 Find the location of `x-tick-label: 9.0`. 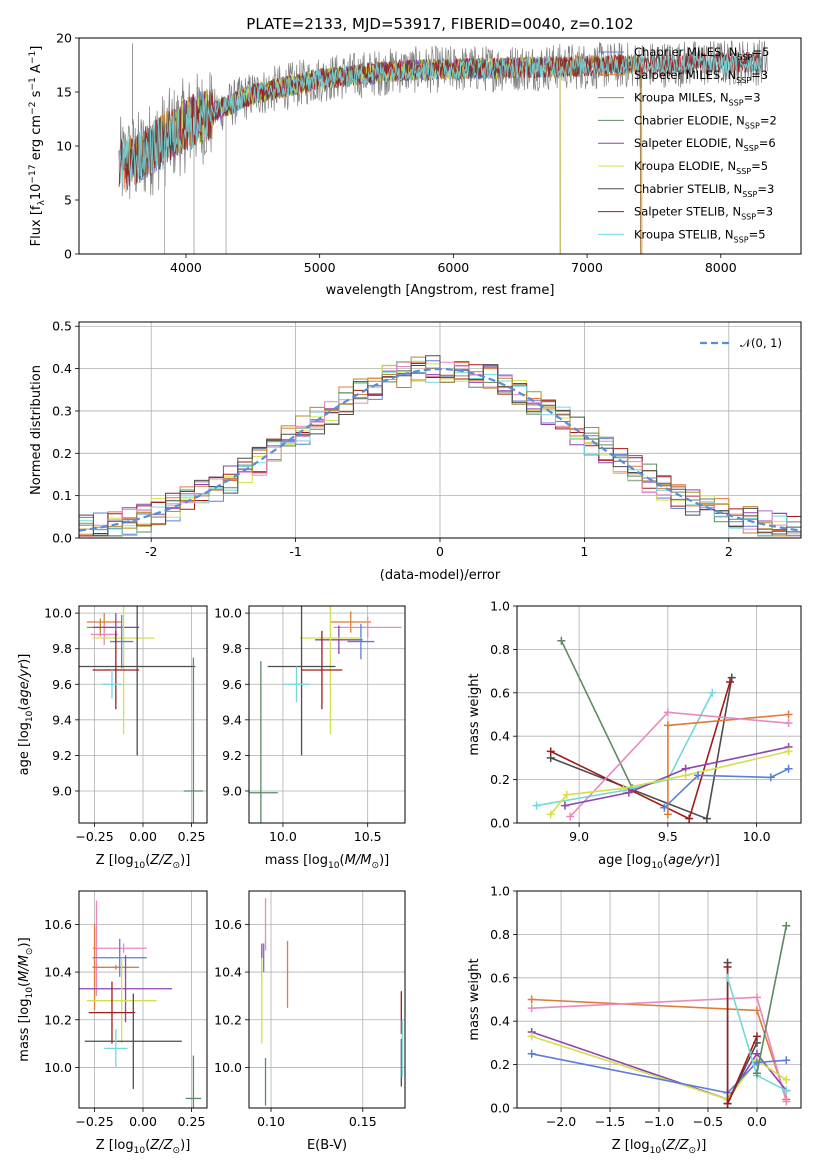

x-tick-label: 9.0 is located at coordinates (579, 836).